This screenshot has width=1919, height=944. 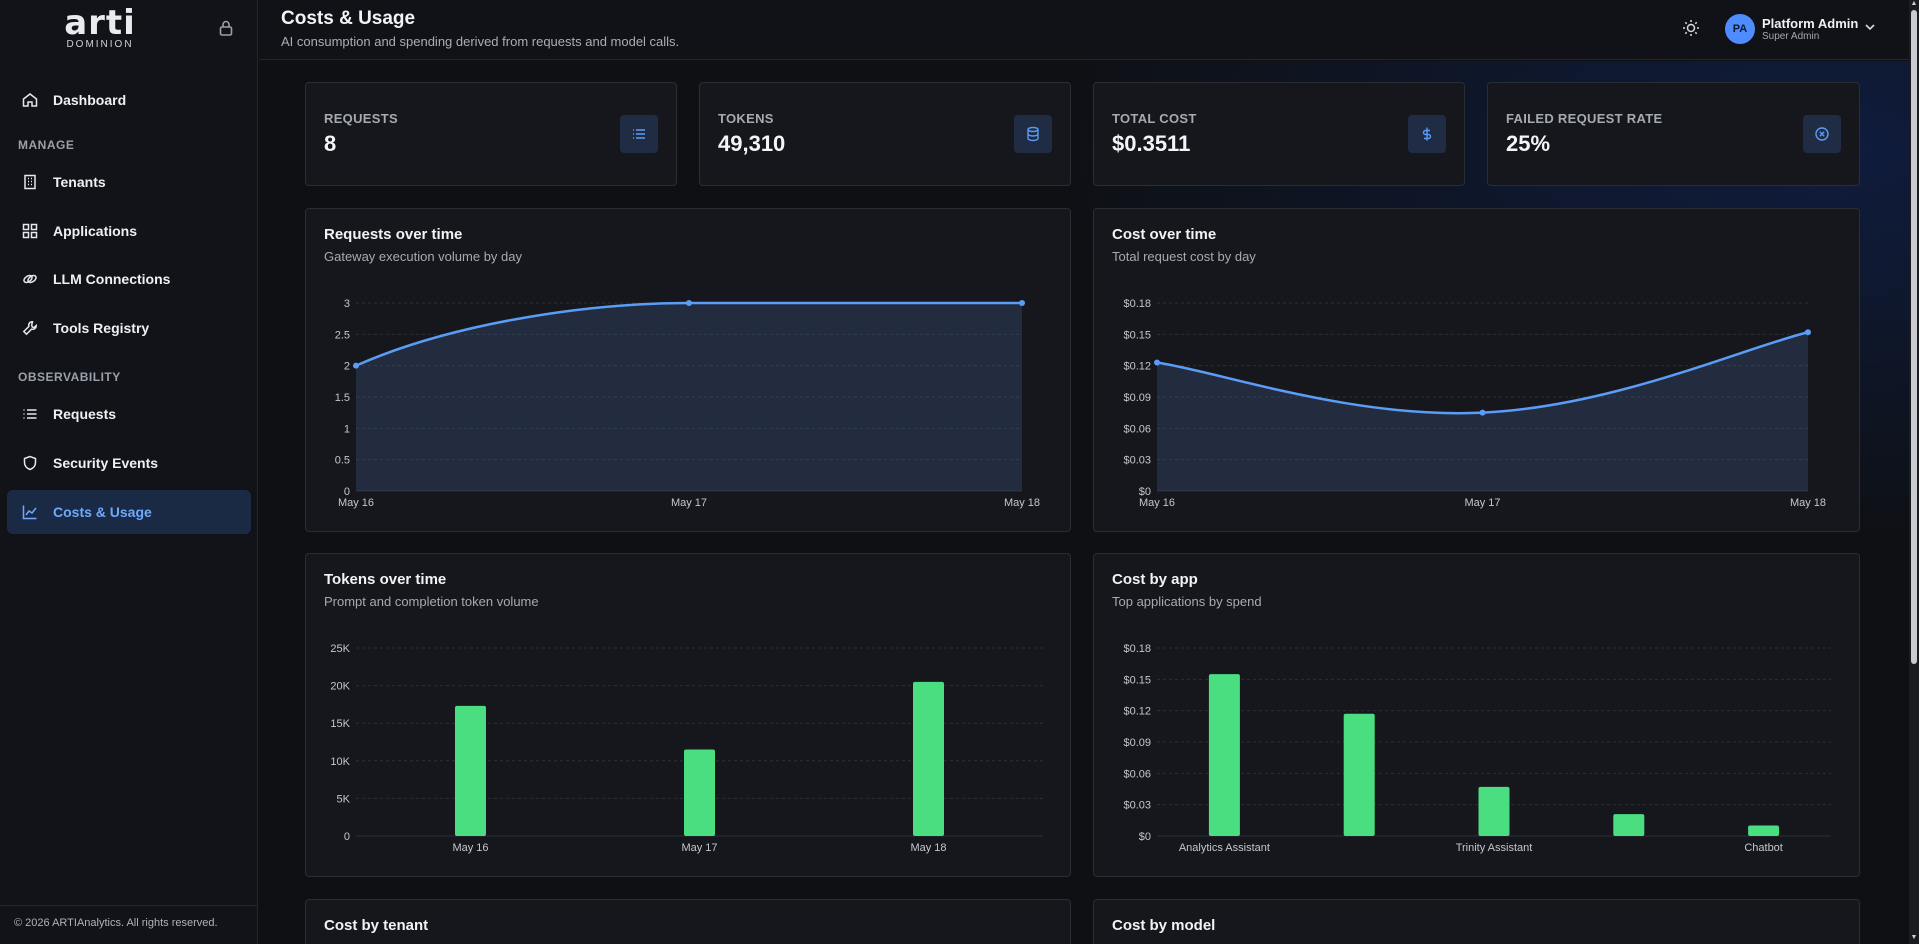 What do you see at coordinates (1157, 503) in the screenshot?
I see `x-tick-label: May 16` at bounding box center [1157, 503].